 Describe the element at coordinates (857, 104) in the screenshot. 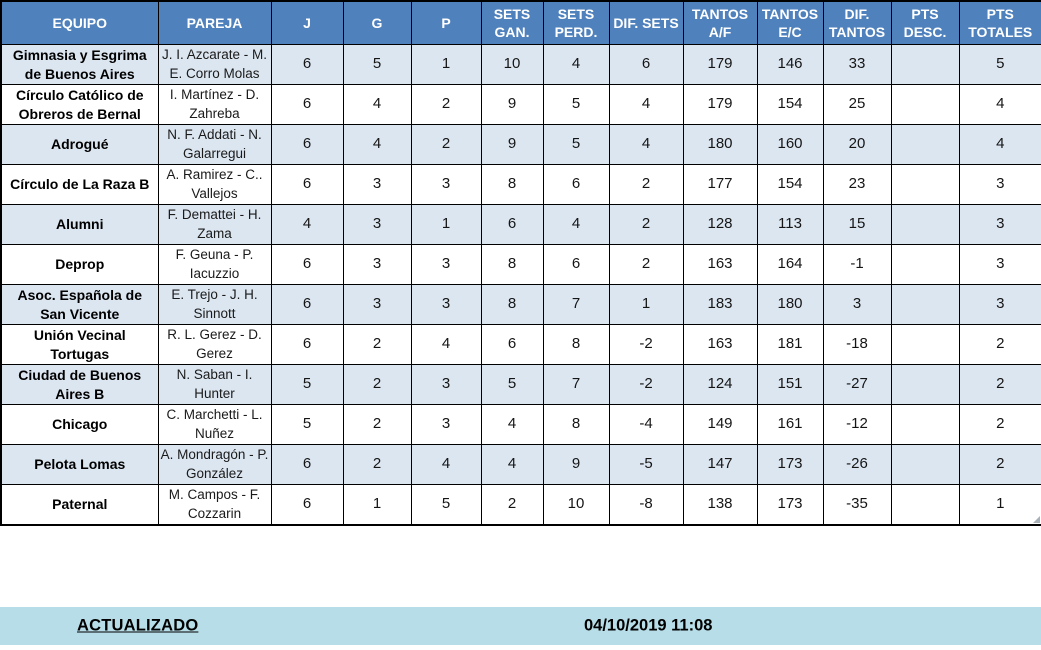

I see `stat-cell: 25` at that location.